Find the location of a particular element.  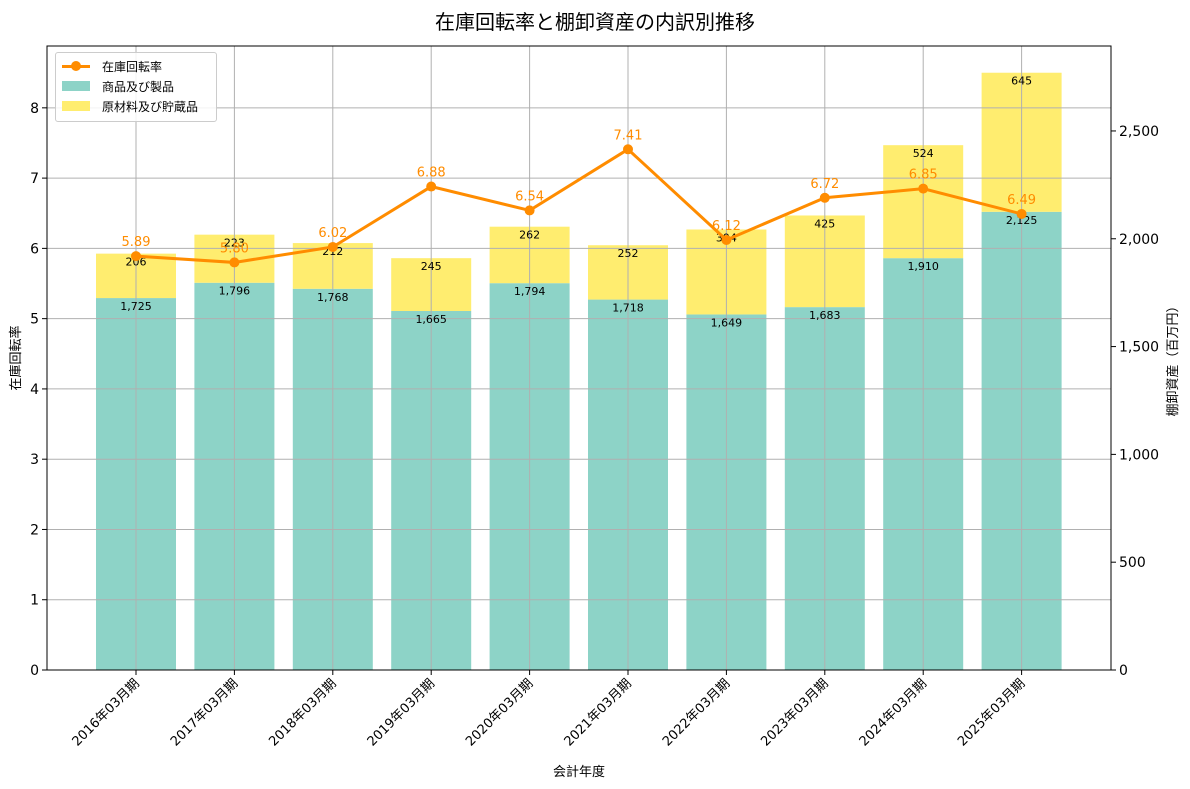

line-value-label: 5.80 is located at coordinates (234, 248).